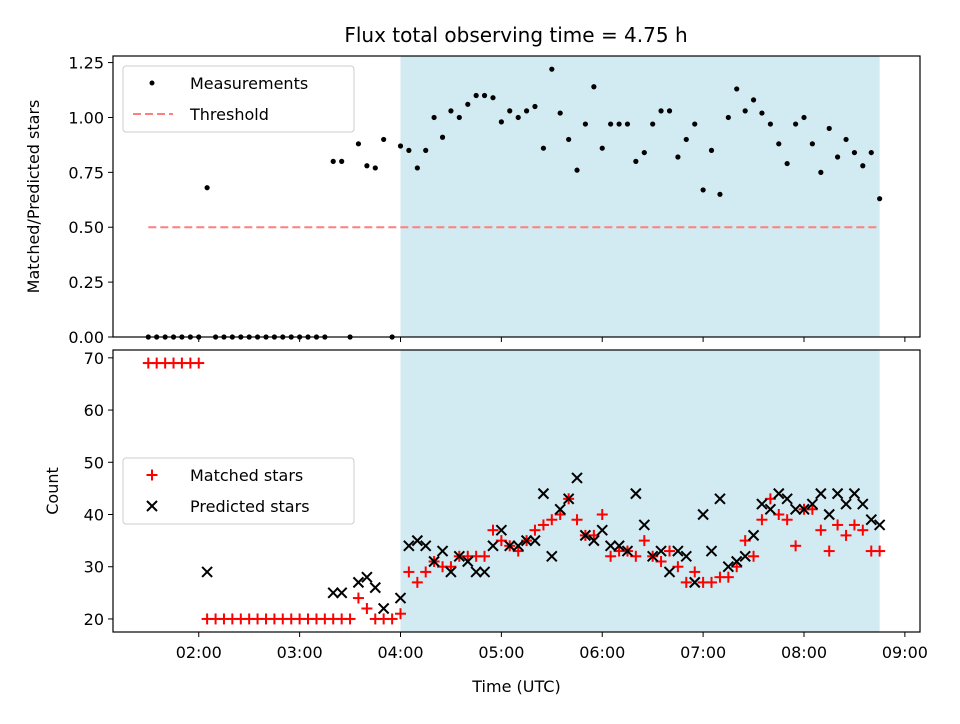  Describe the element at coordinates (199, 652) in the screenshot. I see `x-tick-label: 02:00` at that location.